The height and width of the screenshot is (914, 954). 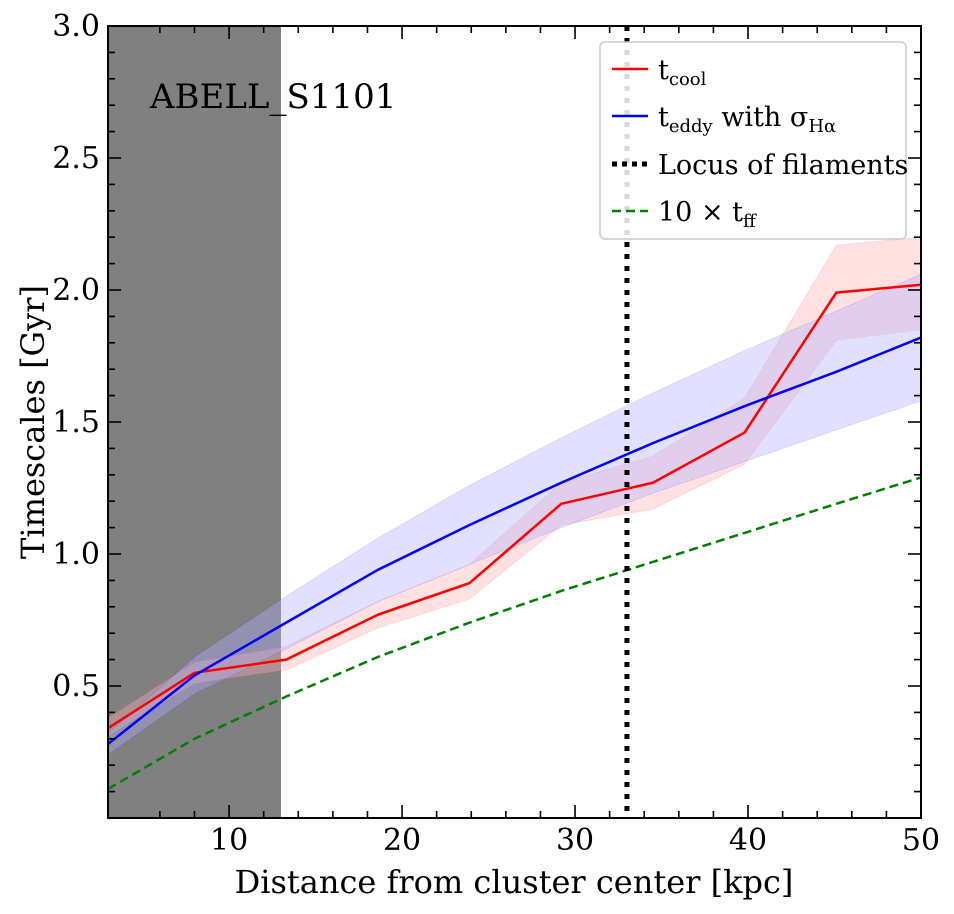 I want to click on y-tick-label: 0.5, so click(x=76, y=686).